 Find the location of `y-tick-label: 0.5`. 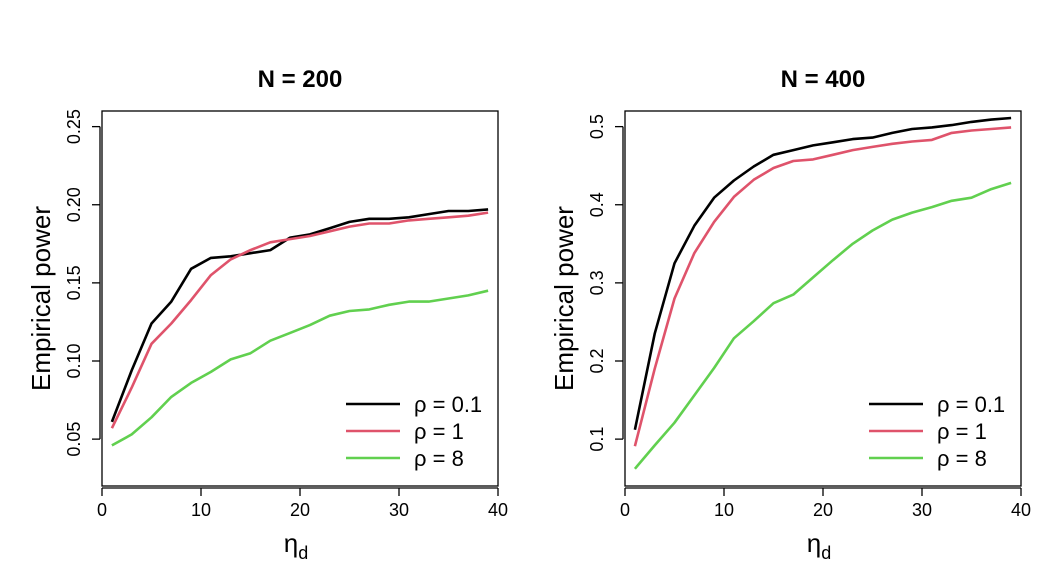

y-tick-label: 0.5 is located at coordinates (597, 126).